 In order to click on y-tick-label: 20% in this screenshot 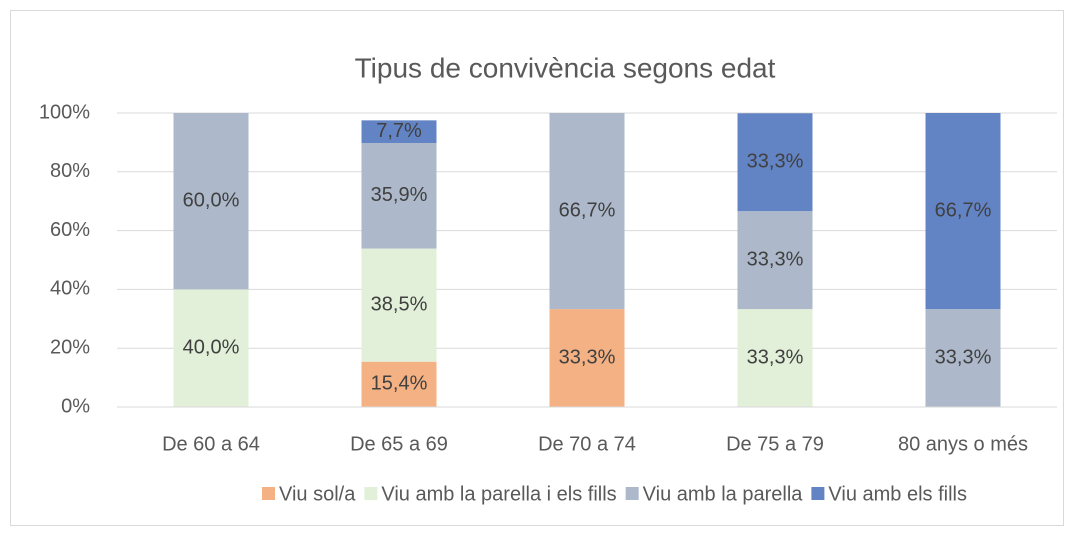, I will do `click(70, 347)`.